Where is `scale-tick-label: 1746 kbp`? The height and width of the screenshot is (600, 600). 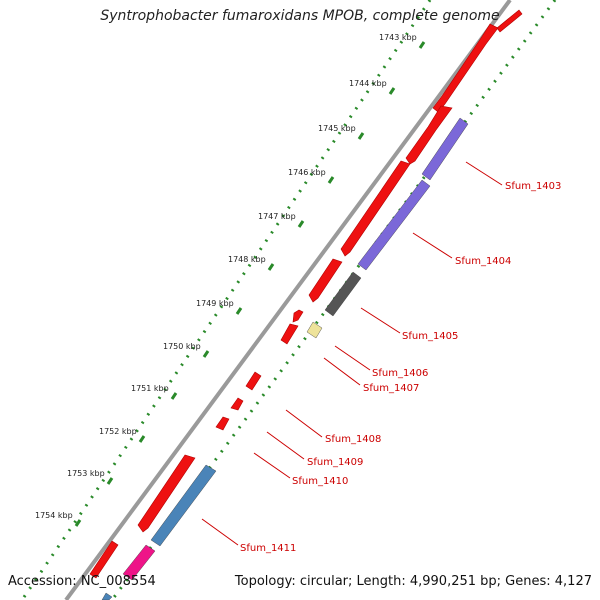
scale-tick-label: 1746 kbp is located at coordinates (307, 172).